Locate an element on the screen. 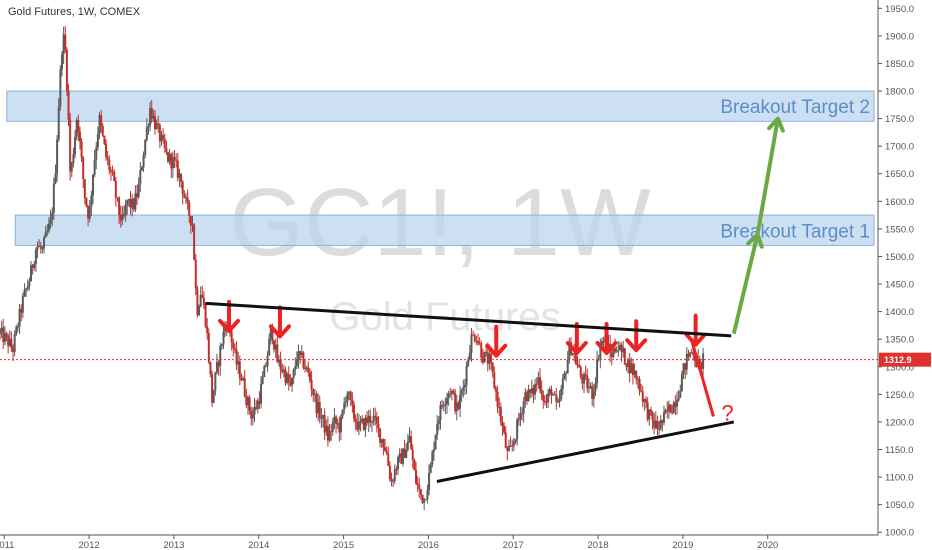 Image resolution: width=932 pixels, height=550 pixels. current-price-badge is located at coordinates (905, 359).